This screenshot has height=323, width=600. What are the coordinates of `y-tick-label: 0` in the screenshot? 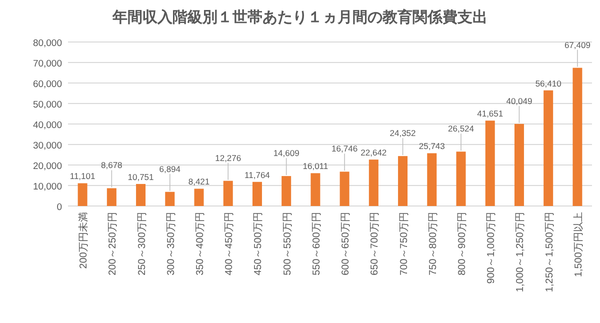 It's located at (59, 207).